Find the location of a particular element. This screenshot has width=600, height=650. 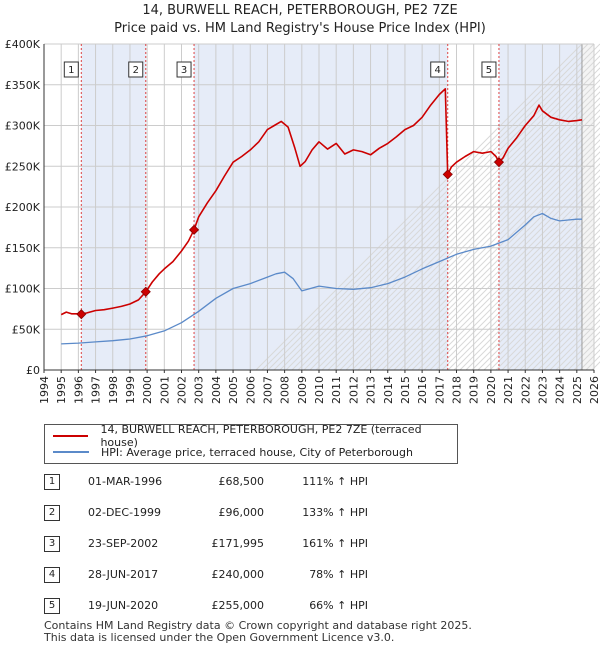

sale-row: 4 28-JUN-2017 £240,000 78% ↑ HPI is located at coordinates (254, 580).